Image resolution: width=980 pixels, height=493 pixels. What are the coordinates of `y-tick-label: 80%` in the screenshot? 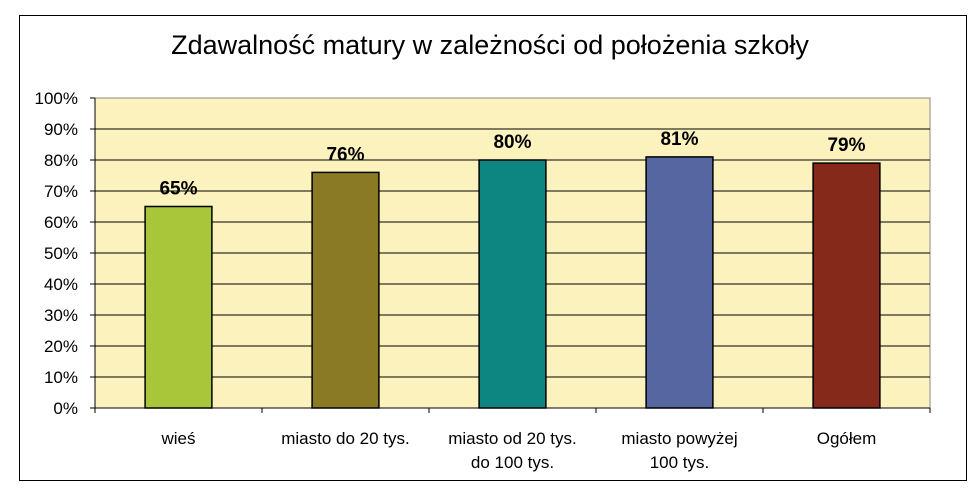 It's located at (61, 160).